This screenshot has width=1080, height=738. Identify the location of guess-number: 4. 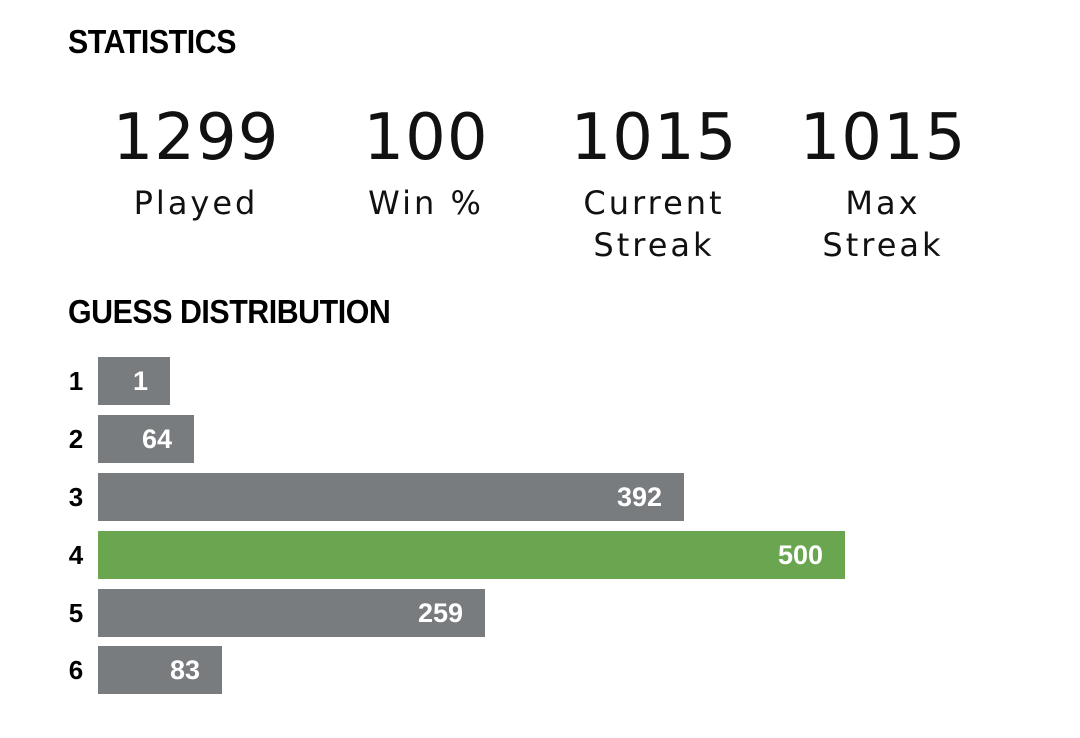
(76, 555).